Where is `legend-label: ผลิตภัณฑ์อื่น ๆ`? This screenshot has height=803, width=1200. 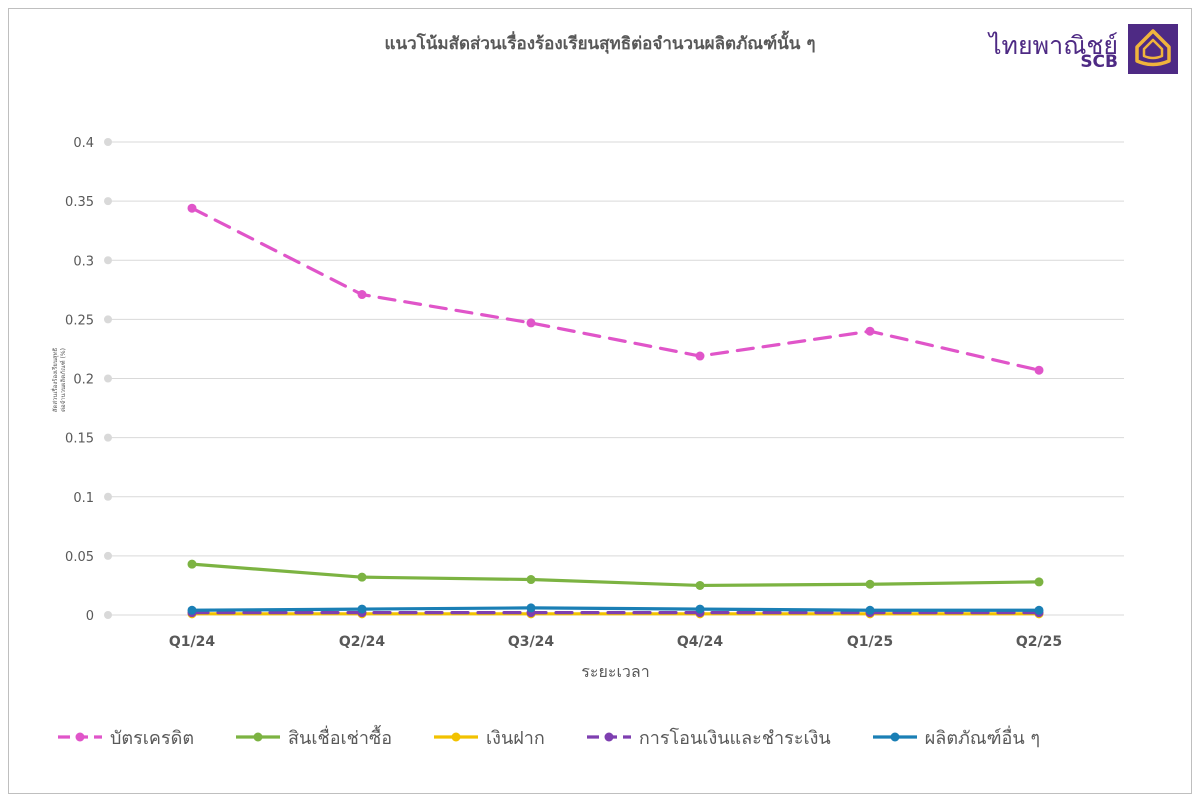 legend-label: ผลิตภัณฑ์อื่น ๆ is located at coordinates (982, 738).